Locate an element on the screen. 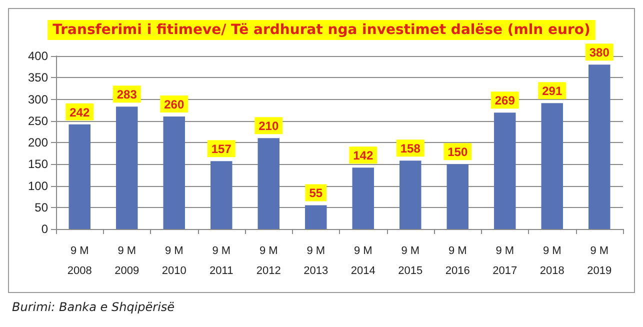  y-tick-label: 250 is located at coordinates (38, 121).